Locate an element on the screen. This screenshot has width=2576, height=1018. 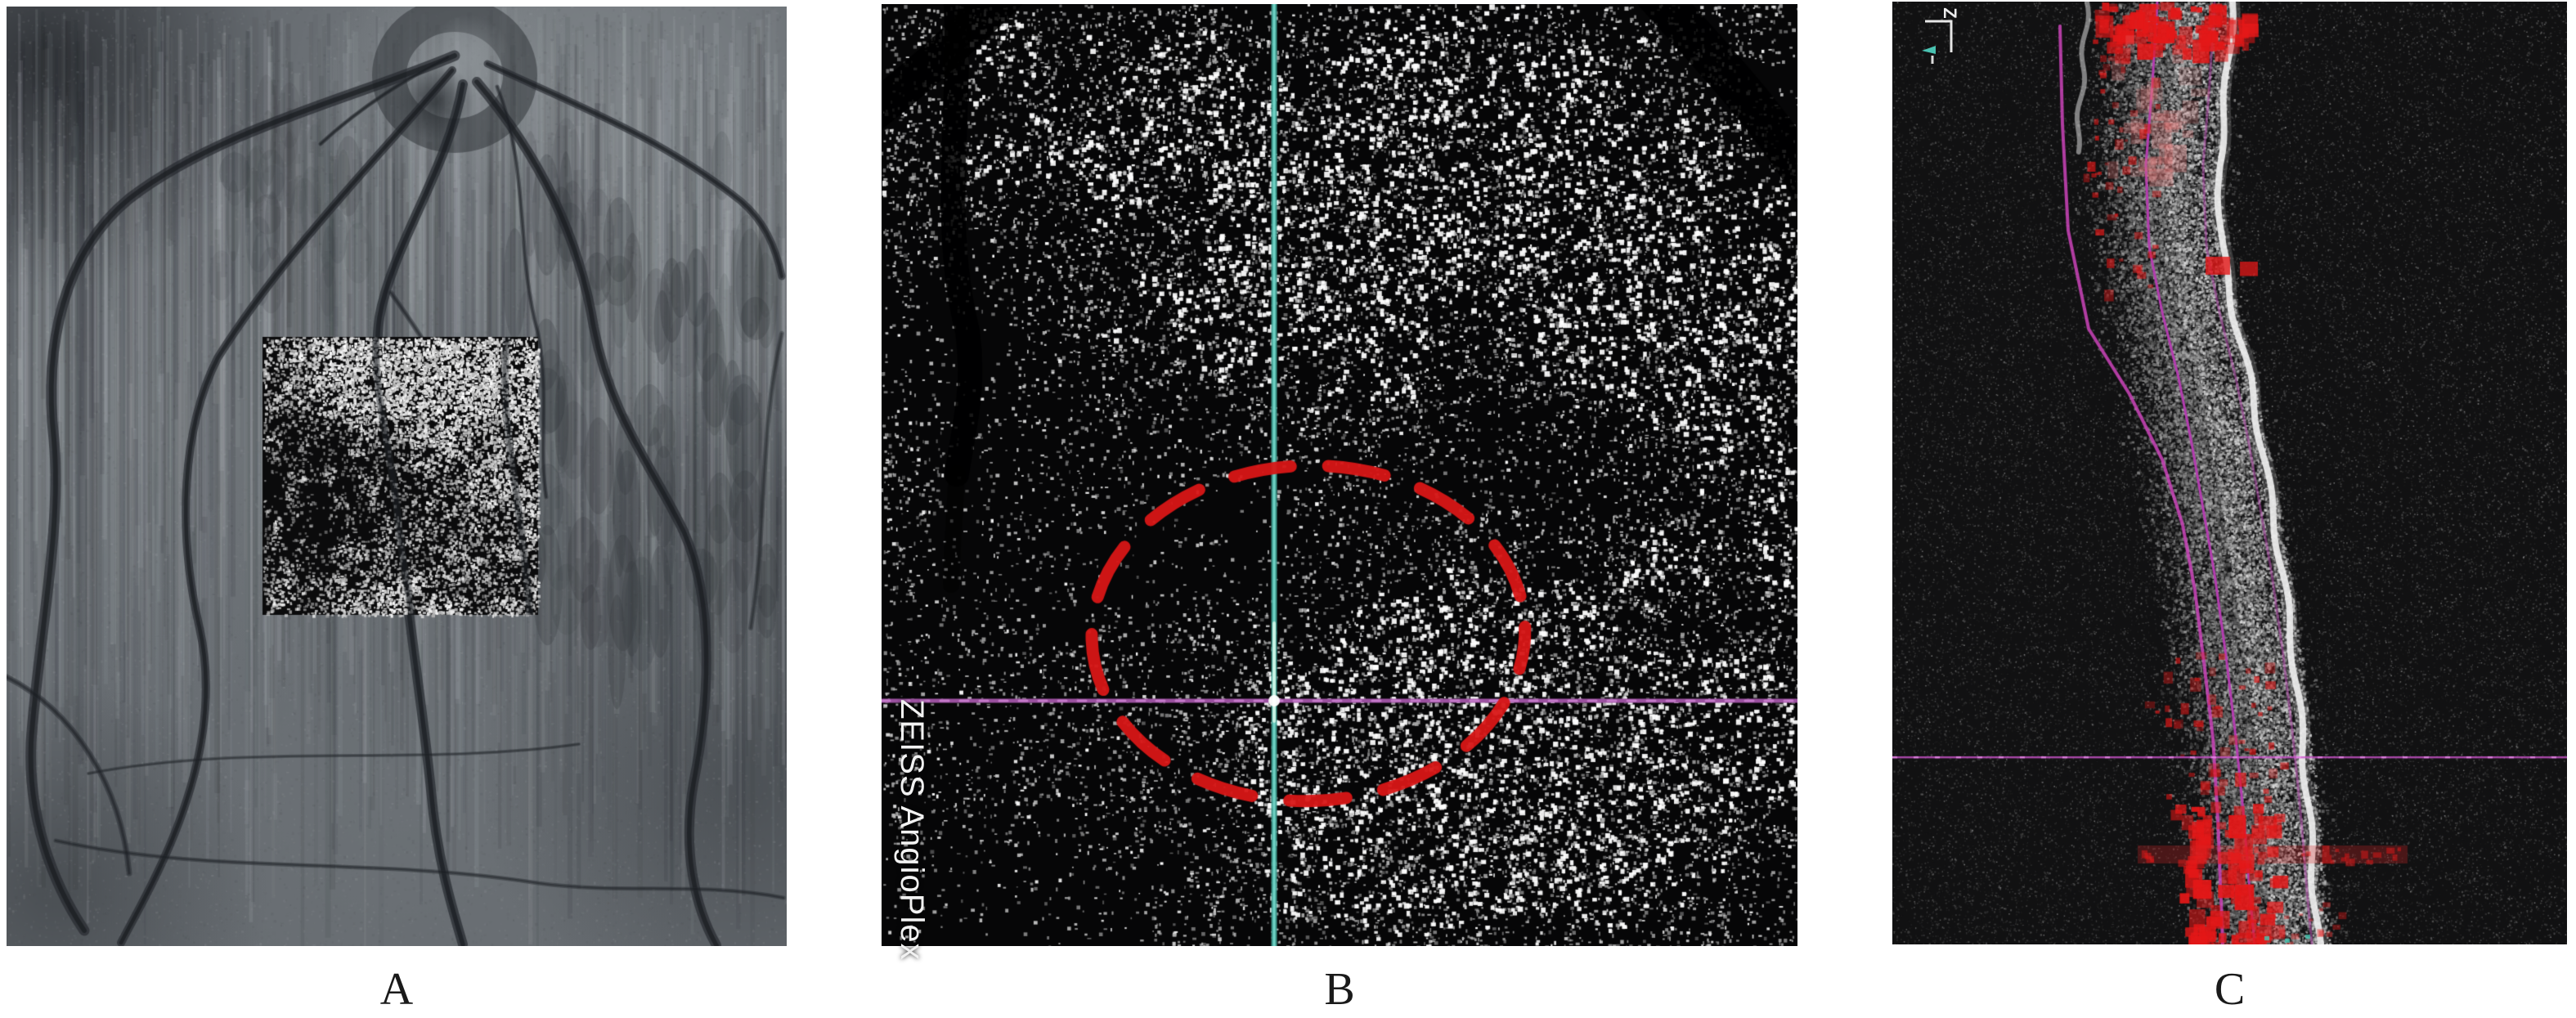
panel-c-caption: C is located at coordinates (2230, 989).